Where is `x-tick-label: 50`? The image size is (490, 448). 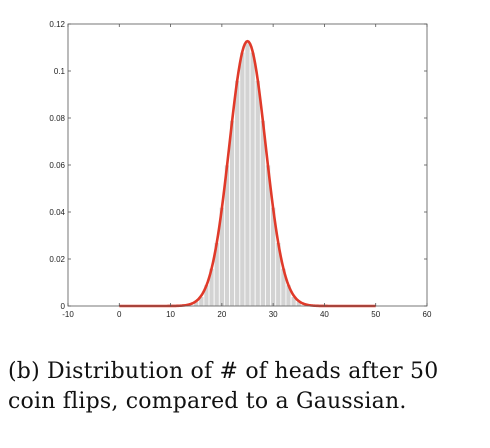 x-tick-label: 50 is located at coordinates (375, 314).